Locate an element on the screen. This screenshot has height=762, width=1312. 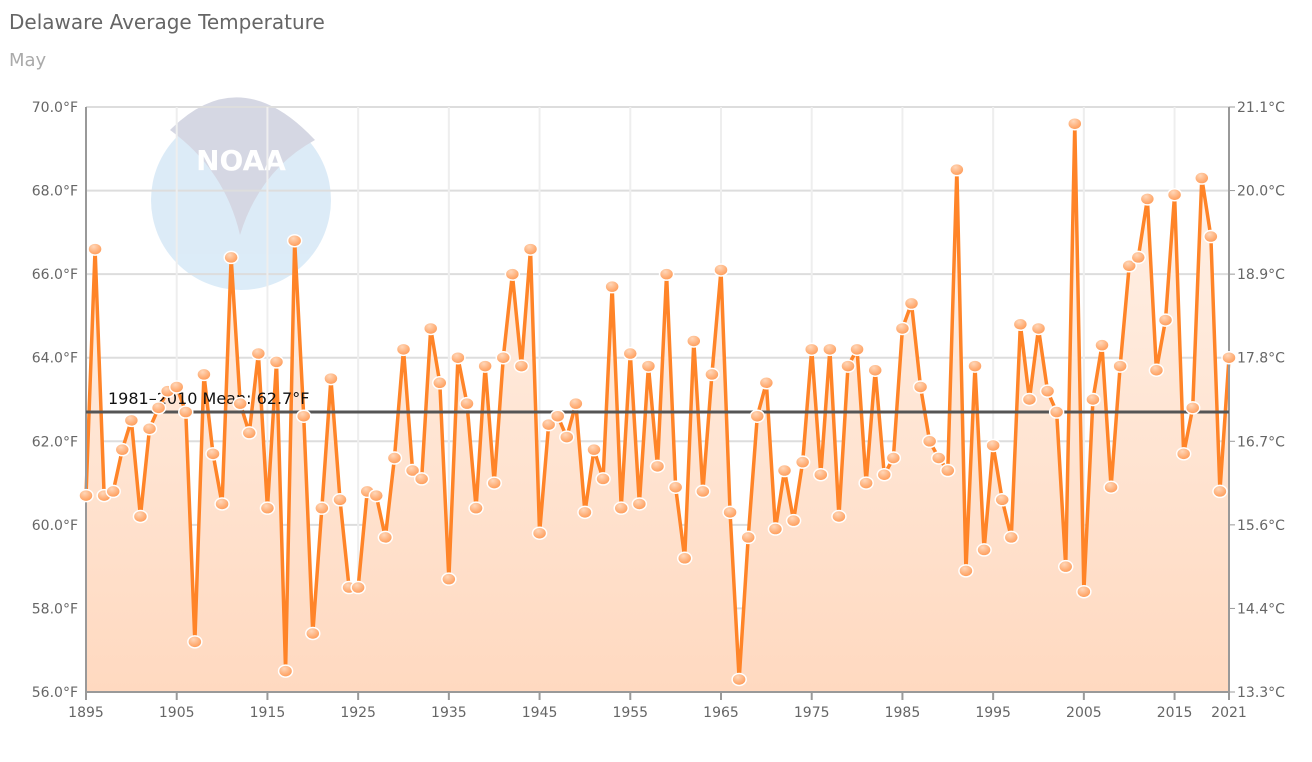
x-tick-label: 1985 is located at coordinates (903, 713).